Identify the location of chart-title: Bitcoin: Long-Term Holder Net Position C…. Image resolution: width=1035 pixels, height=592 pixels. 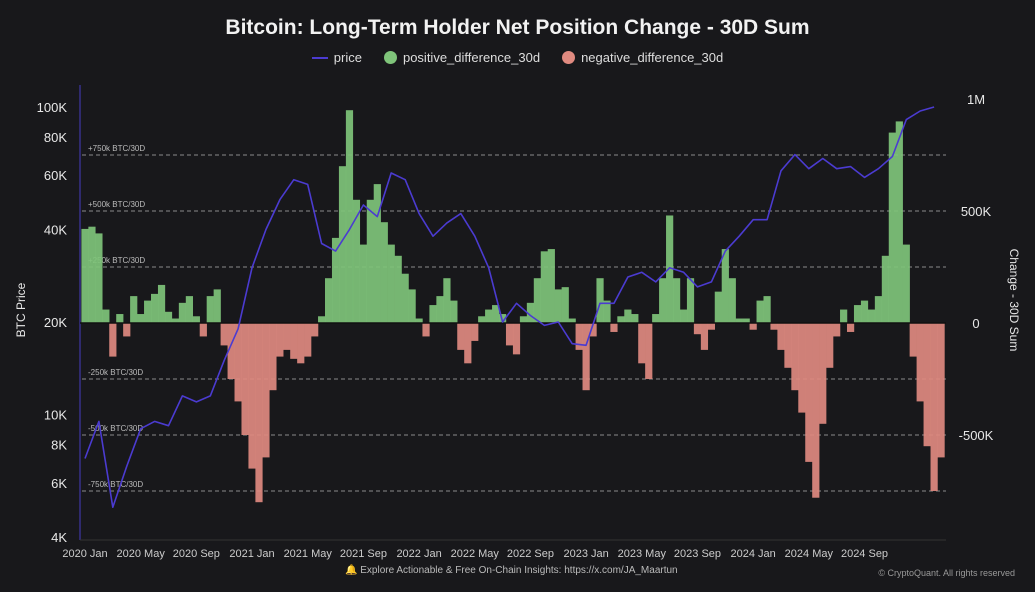
(517, 27).